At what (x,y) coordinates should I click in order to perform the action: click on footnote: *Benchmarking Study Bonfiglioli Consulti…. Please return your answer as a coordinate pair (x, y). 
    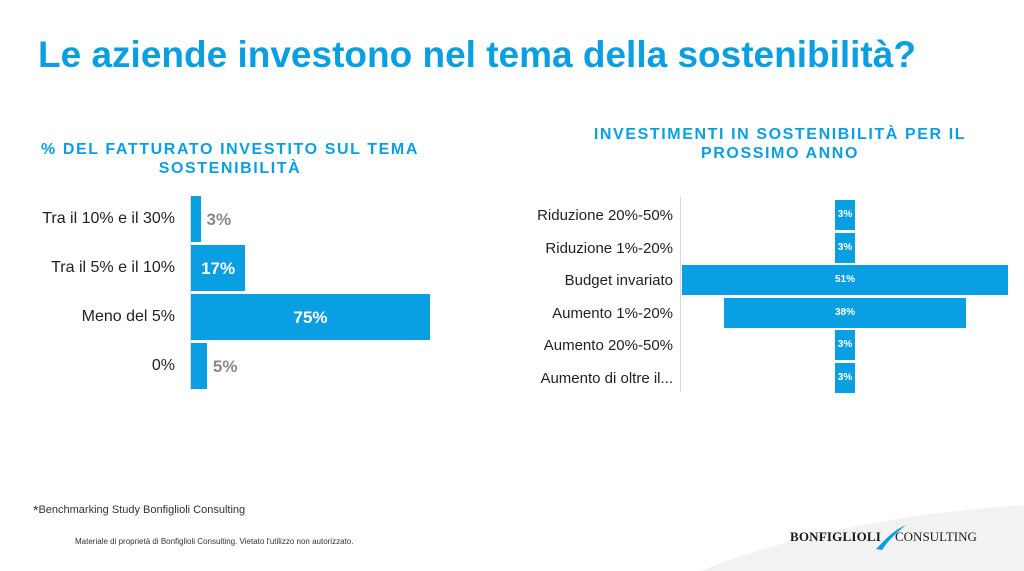
    Looking at the image, I should click on (139, 511).